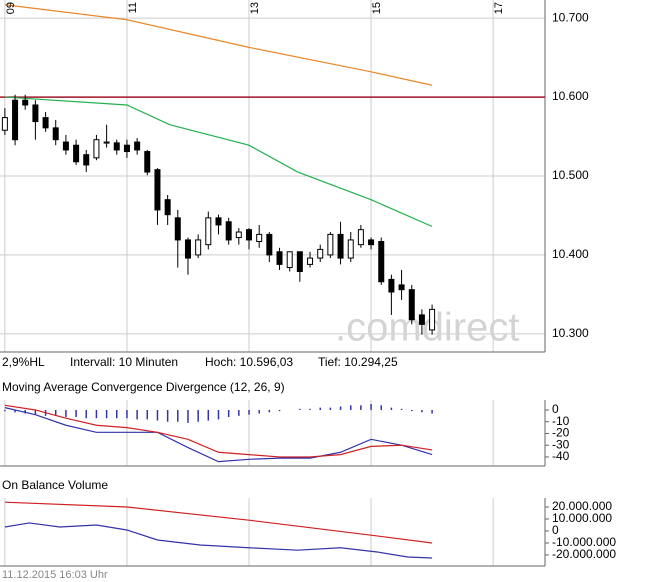 This screenshot has height=582, width=645. I want to click on y-tick-label: -20.000.000, so click(584, 554).